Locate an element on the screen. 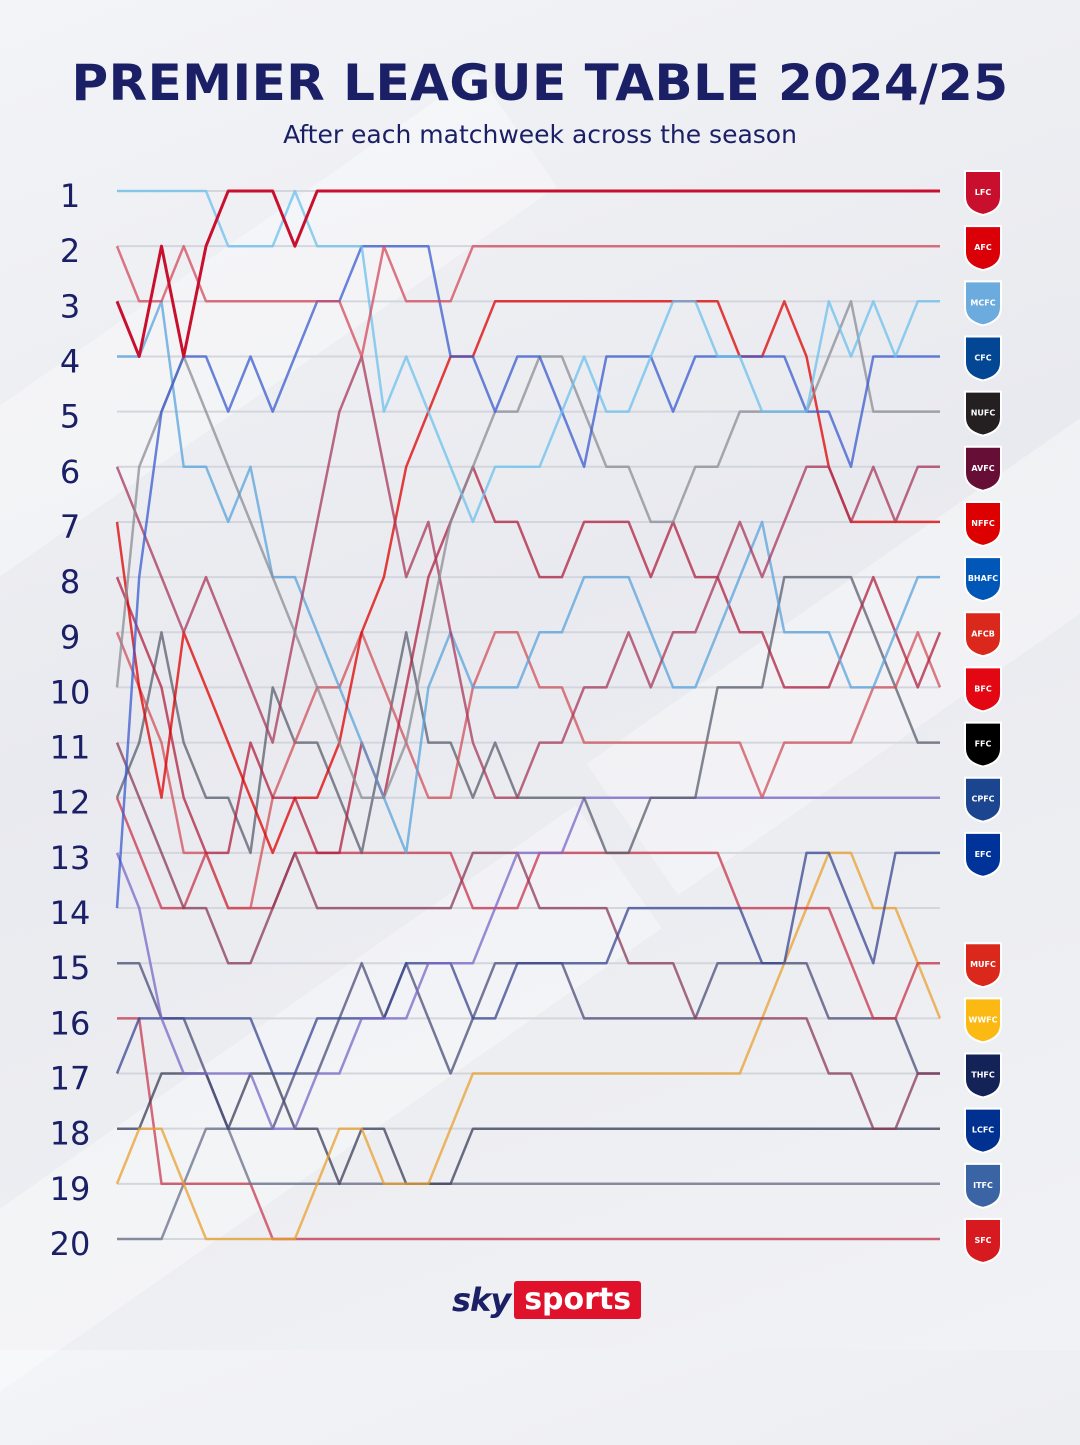  badge-ipswich: ITFC is located at coordinates (983, 1185).